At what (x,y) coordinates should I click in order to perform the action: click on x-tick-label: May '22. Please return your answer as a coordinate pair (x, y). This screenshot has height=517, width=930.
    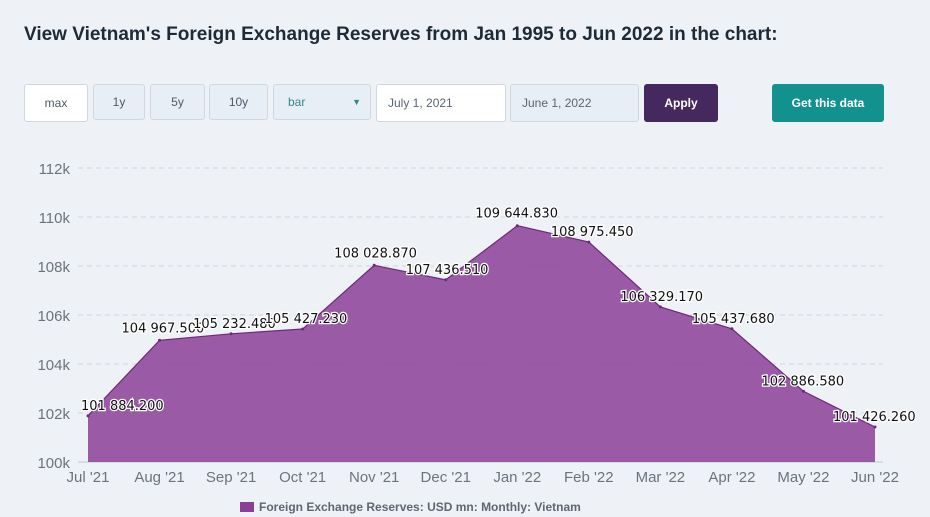
    Looking at the image, I should click on (803, 477).